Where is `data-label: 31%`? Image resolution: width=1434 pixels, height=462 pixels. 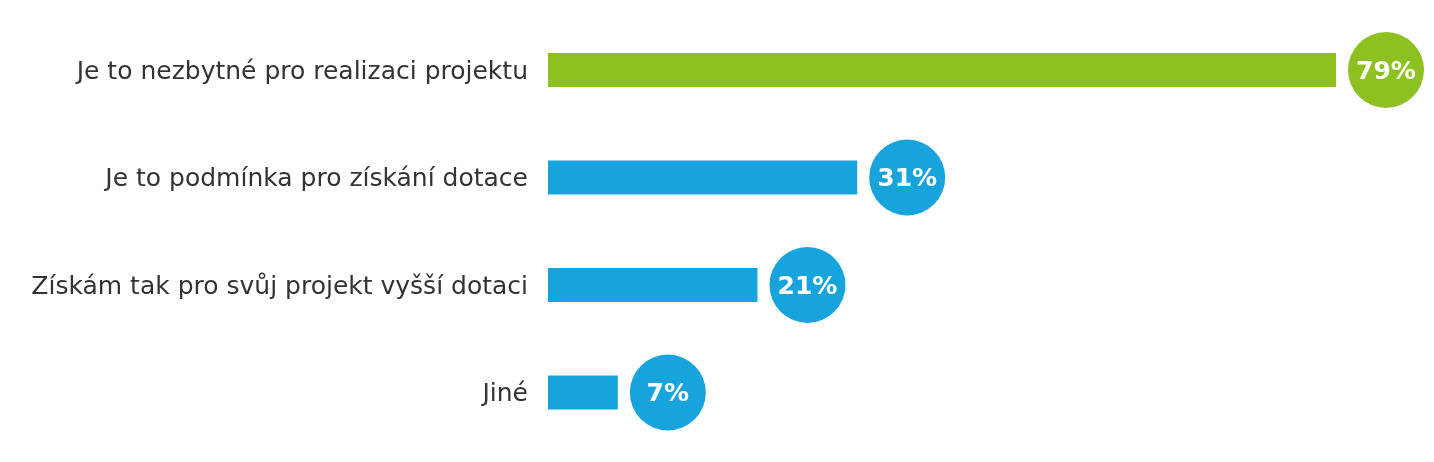
data-label: 31% is located at coordinates (907, 177).